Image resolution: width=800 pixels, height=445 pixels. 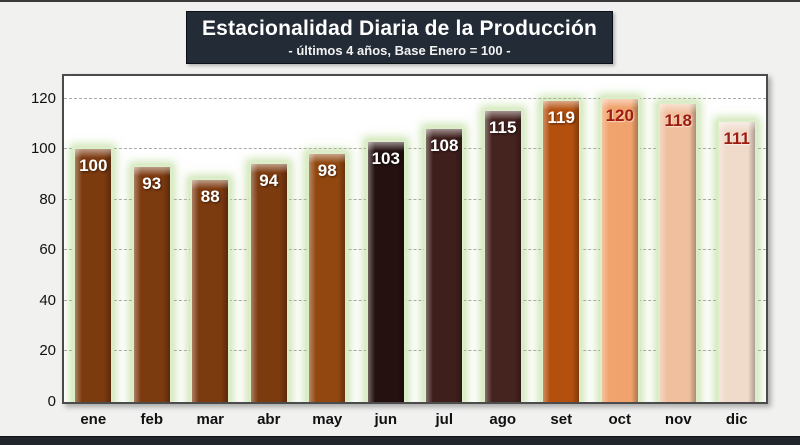 I want to click on x-axis-label-set: set, so click(x=561, y=419).